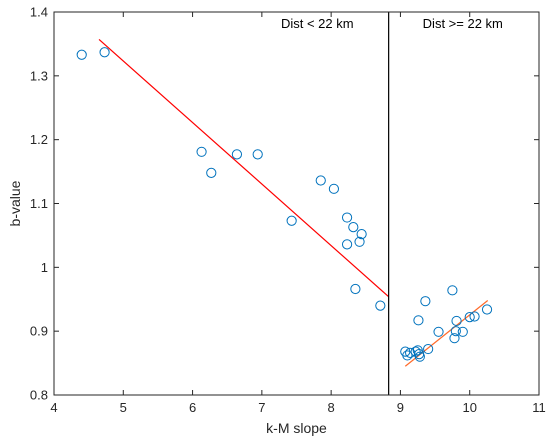 This screenshot has width=550, height=447. Describe the element at coordinates (331, 407) in the screenshot. I see `x-tick-label: 8` at that location.